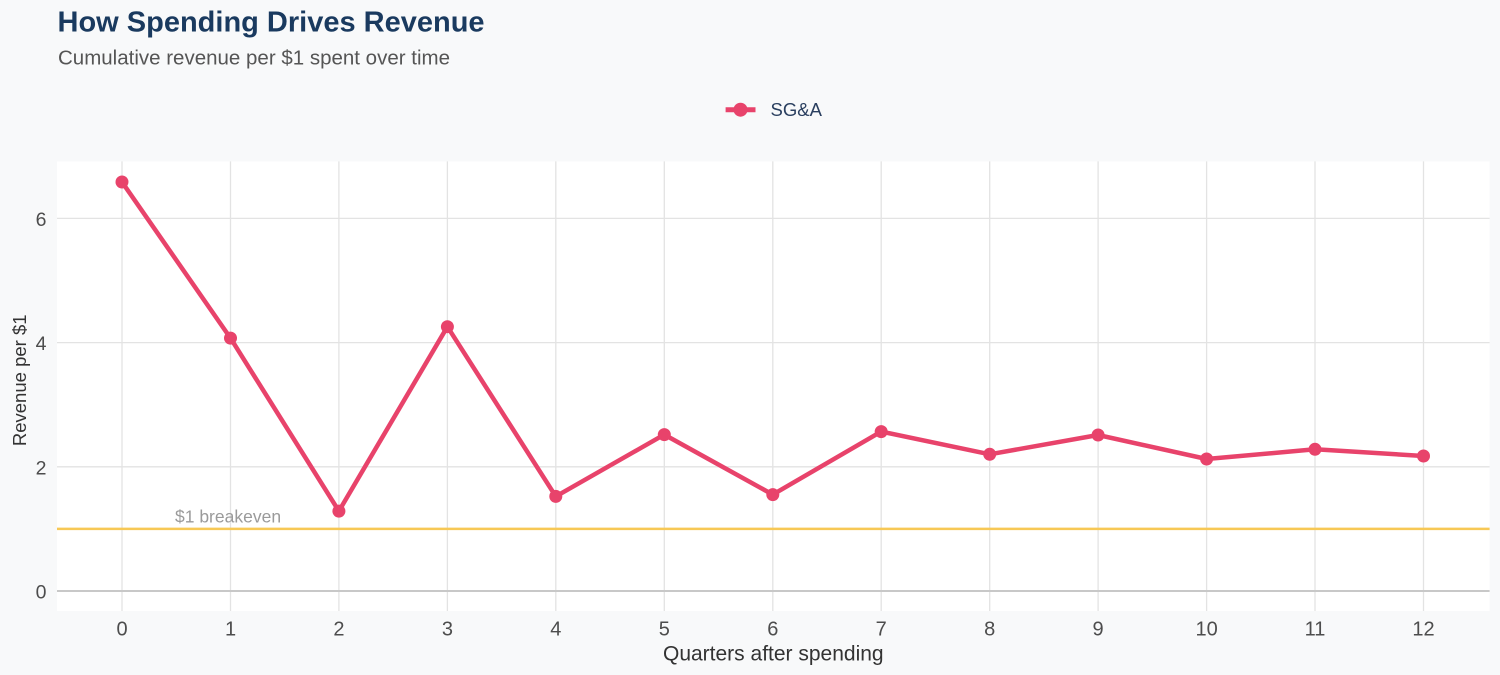 The height and width of the screenshot is (675, 1500). I want to click on svg-text: Revenue per $1, so click(19, 380).